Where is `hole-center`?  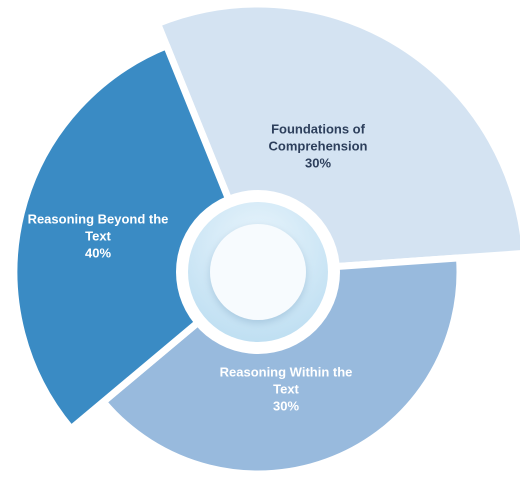 hole-center is located at coordinates (258, 272).